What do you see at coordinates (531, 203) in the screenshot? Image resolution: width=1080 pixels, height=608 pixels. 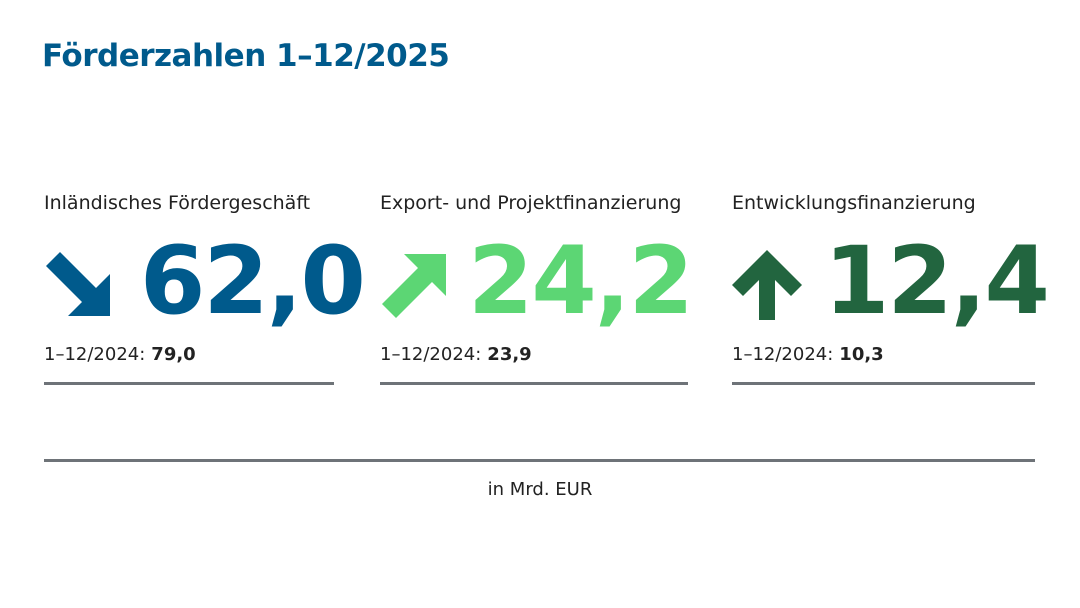 I see `kpi-label: Export- und Projektfinanzierung` at bounding box center [531, 203].